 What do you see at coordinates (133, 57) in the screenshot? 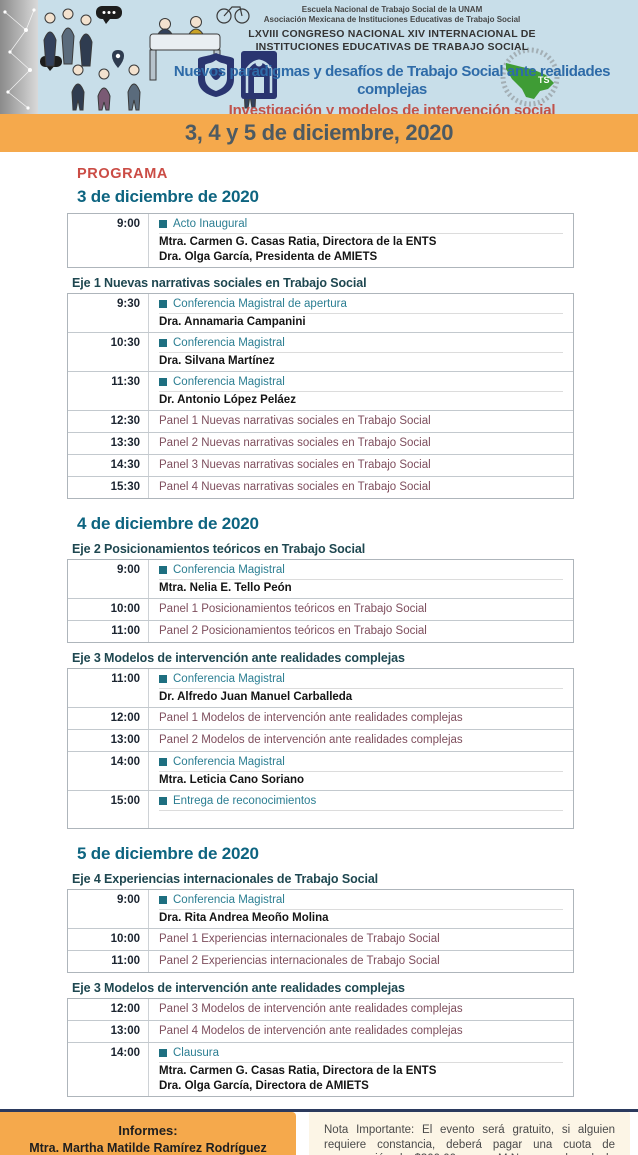
I see `people-illustration` at bounding box center [133, 57].